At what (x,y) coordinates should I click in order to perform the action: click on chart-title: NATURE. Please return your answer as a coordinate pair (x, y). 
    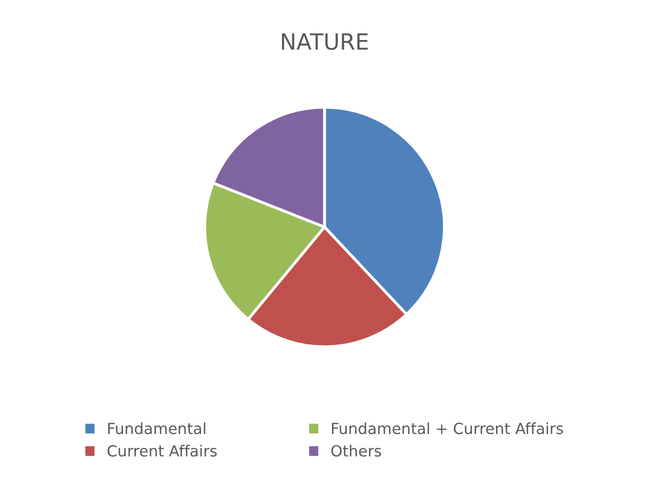
    Looking at the image, I should click on (325, 41).